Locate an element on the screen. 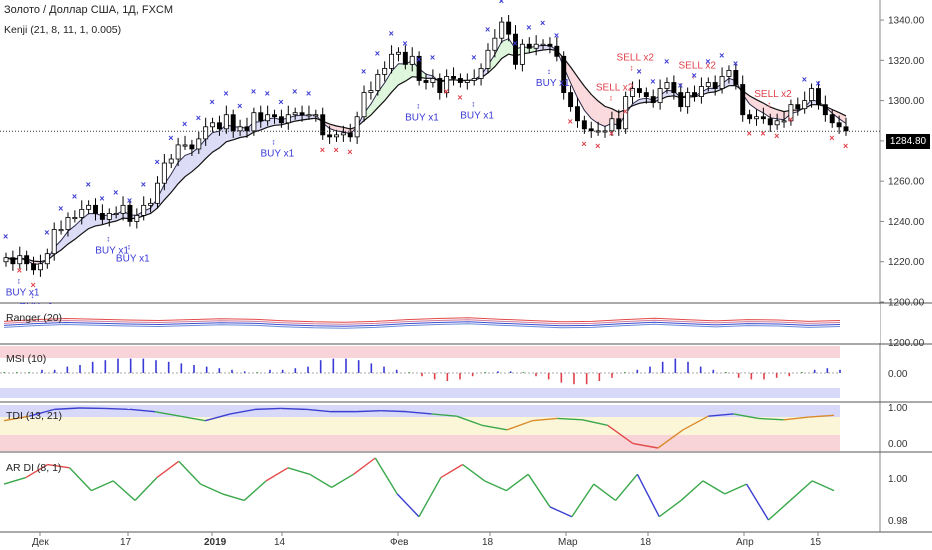 This screenshot has width=932, height=550. sell-signal-label: SELL x2 is located at coordinates (698, 66).